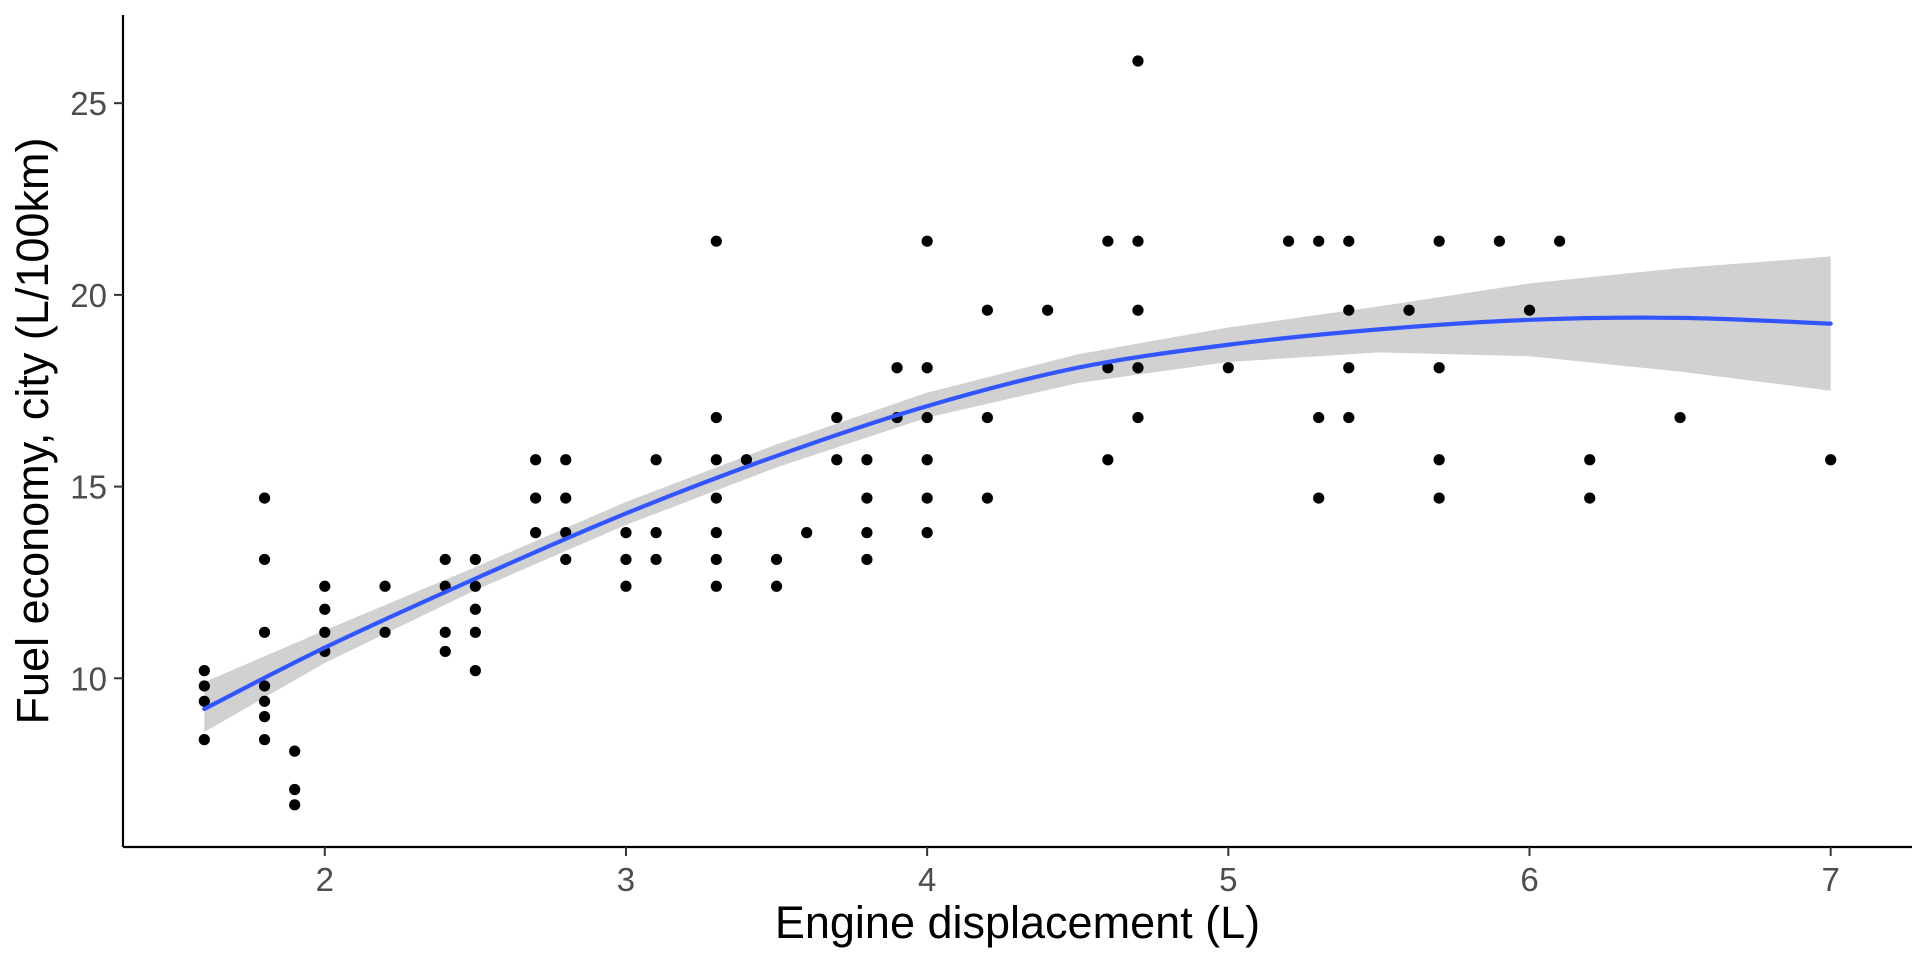  I want to click on x-tick-label: 5, so click(1228, 879).